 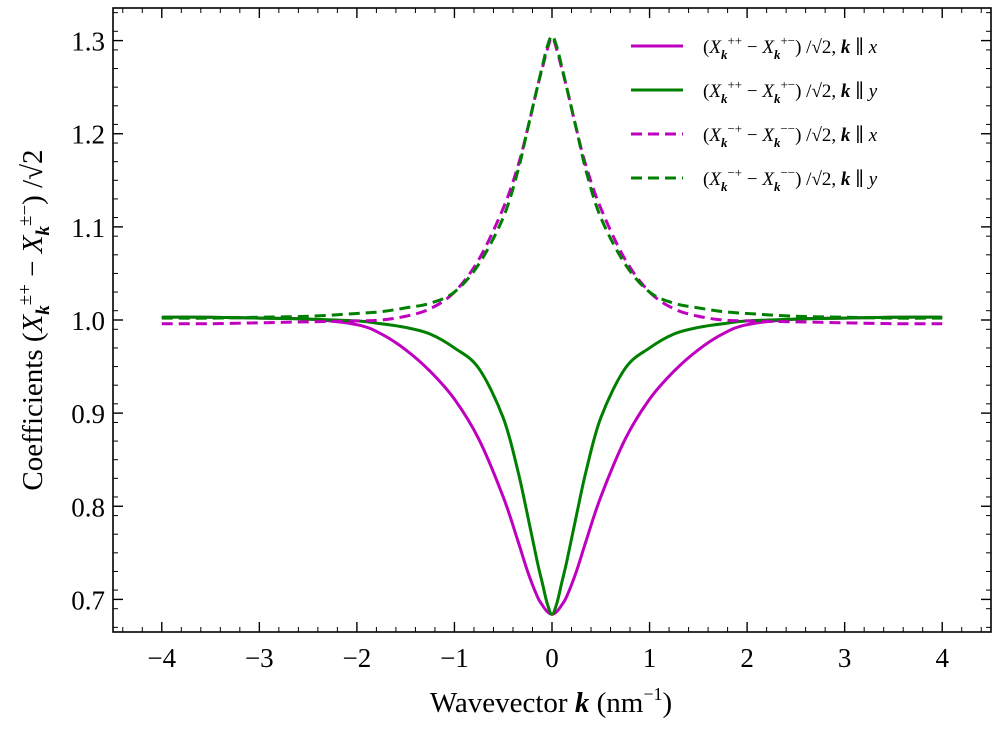 What do you see at coordinates (357, 658) in the screenshot?
I see `x-tick-label: −2` at bounding box center [357, 658].